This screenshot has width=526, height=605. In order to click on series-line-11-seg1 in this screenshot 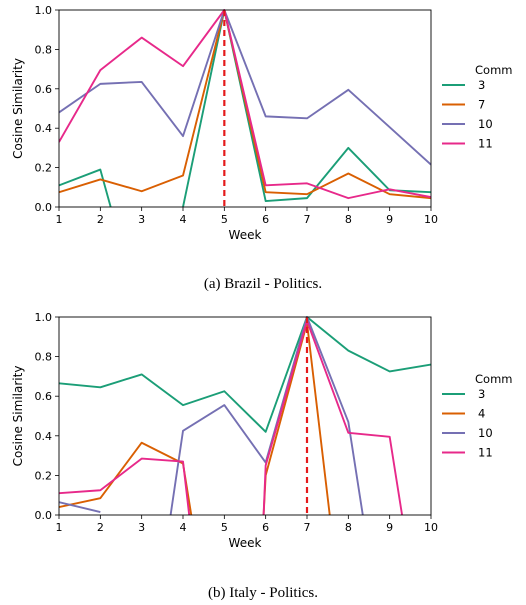, I will do `click(125, 486)`.